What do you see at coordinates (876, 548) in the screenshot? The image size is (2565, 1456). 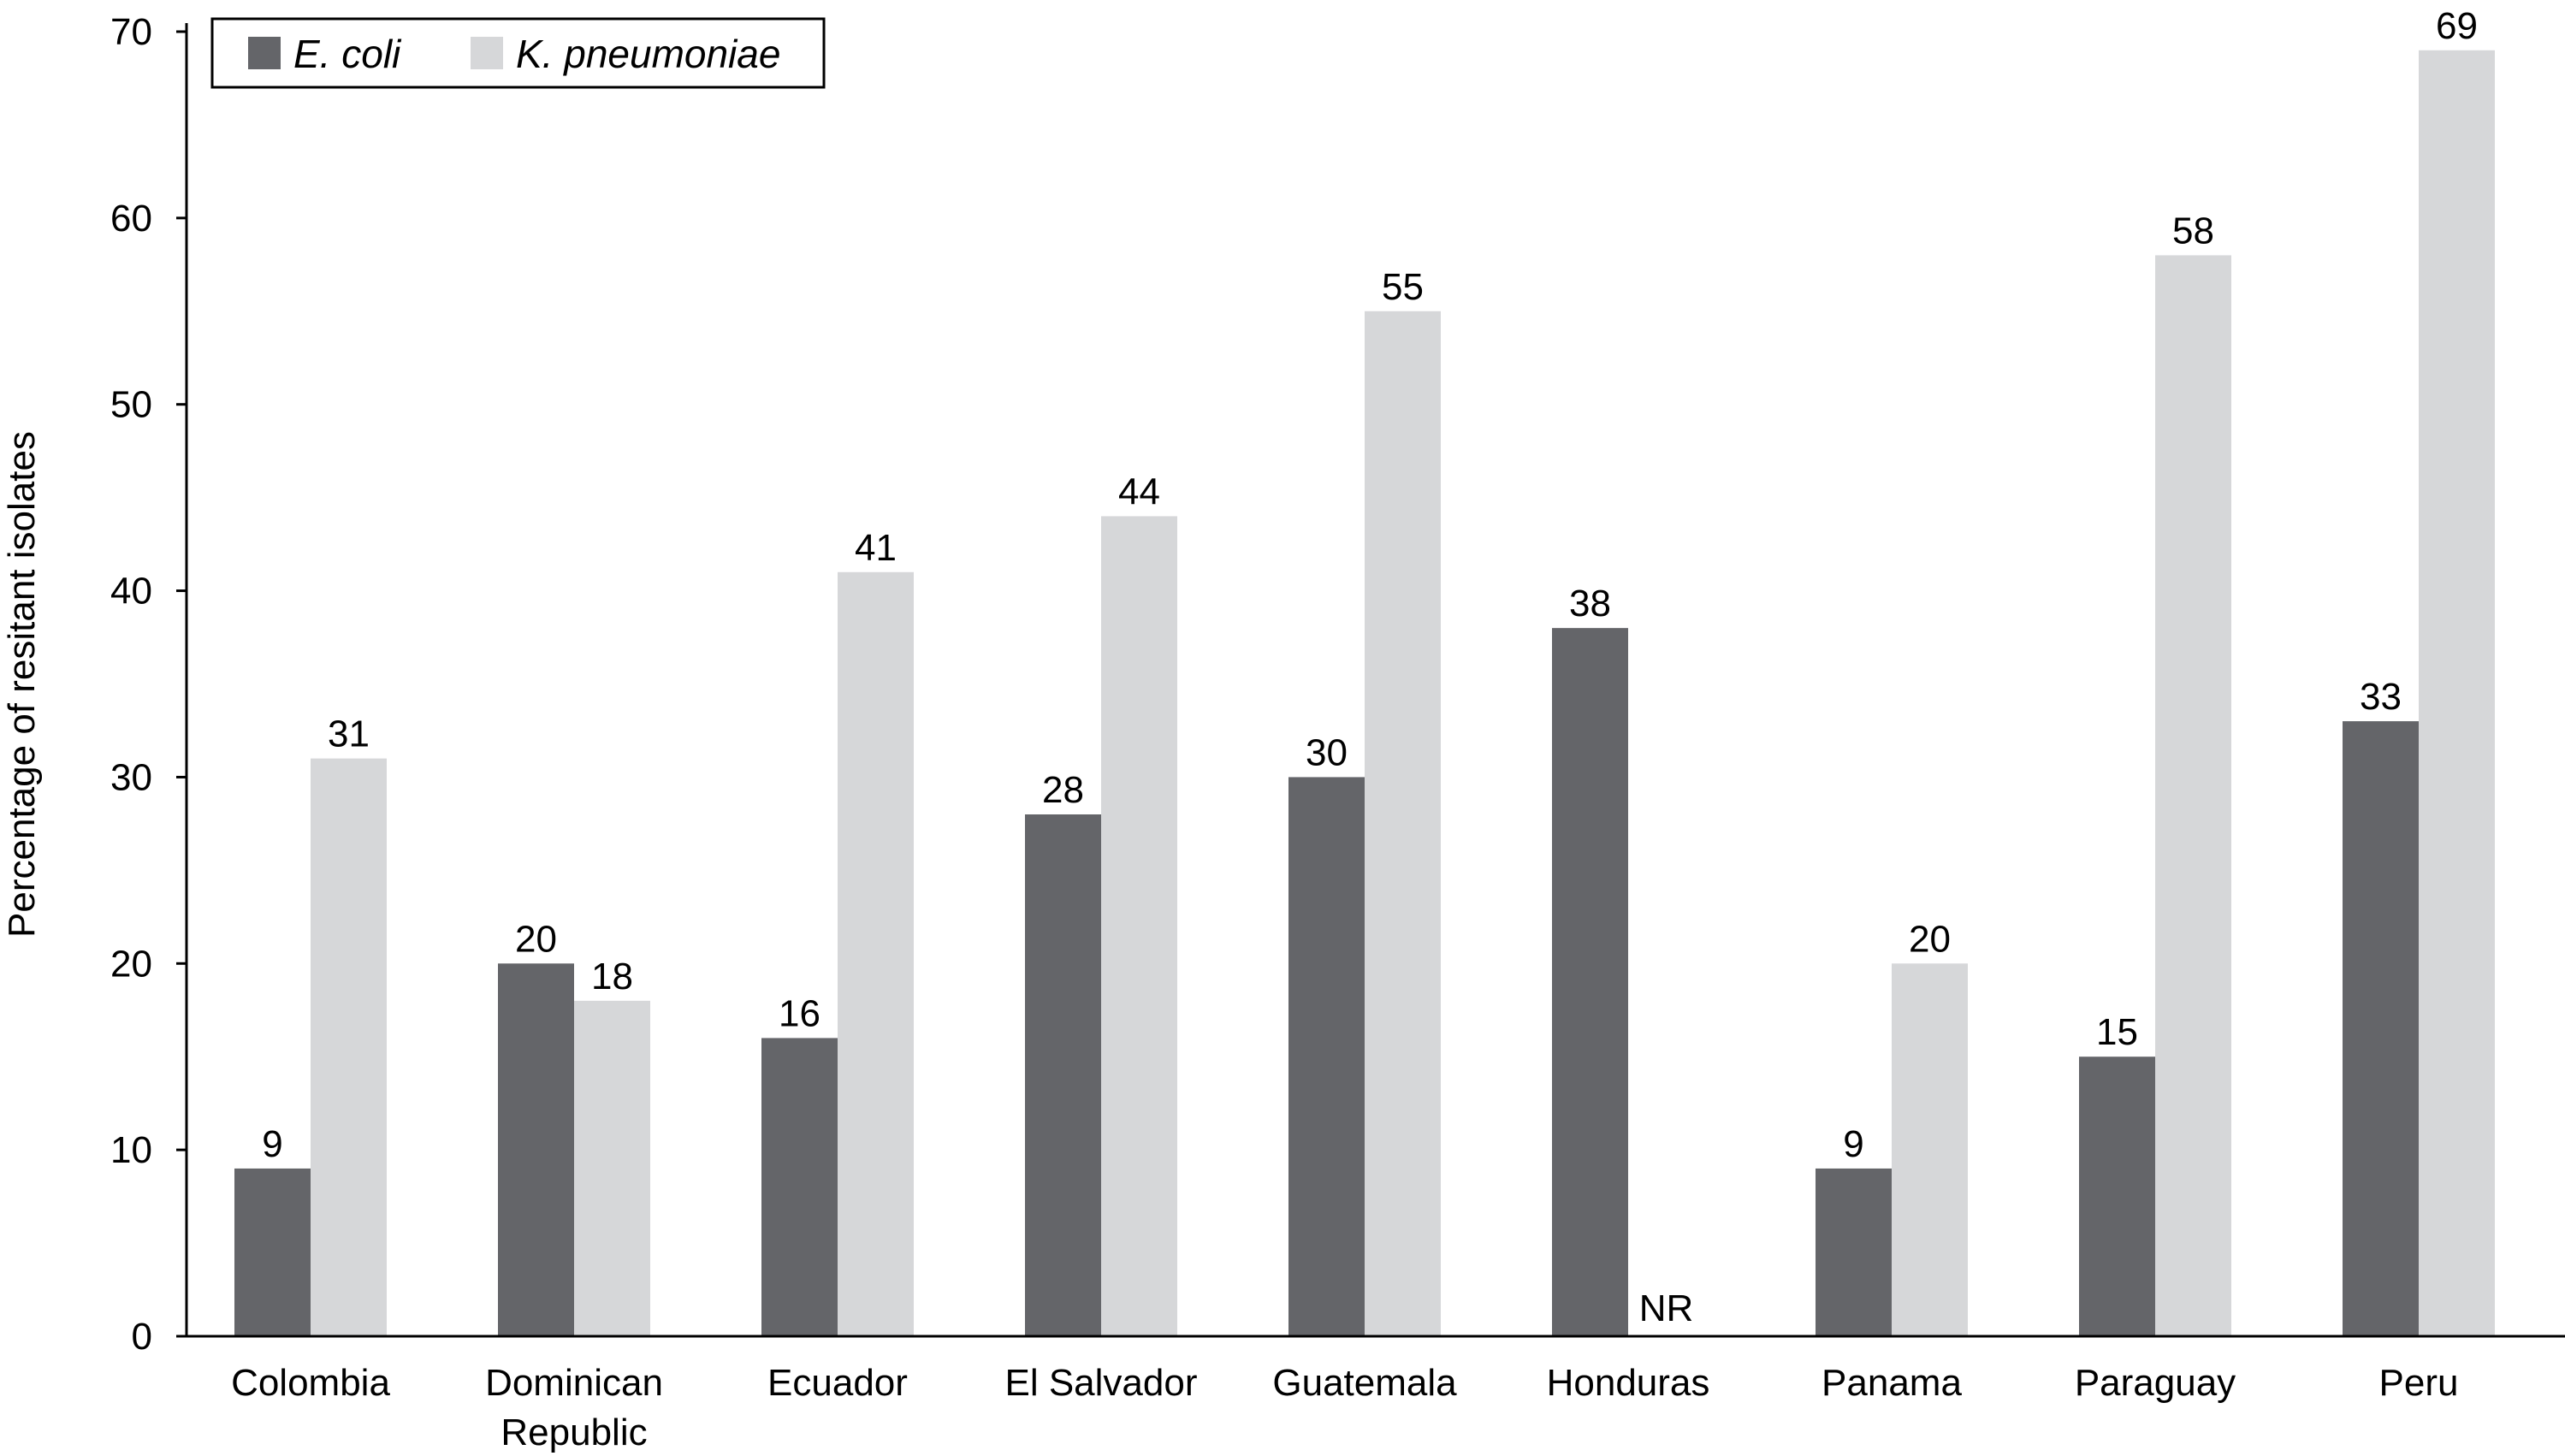 I see `data-label: 41` at bounding box center [876, 548].